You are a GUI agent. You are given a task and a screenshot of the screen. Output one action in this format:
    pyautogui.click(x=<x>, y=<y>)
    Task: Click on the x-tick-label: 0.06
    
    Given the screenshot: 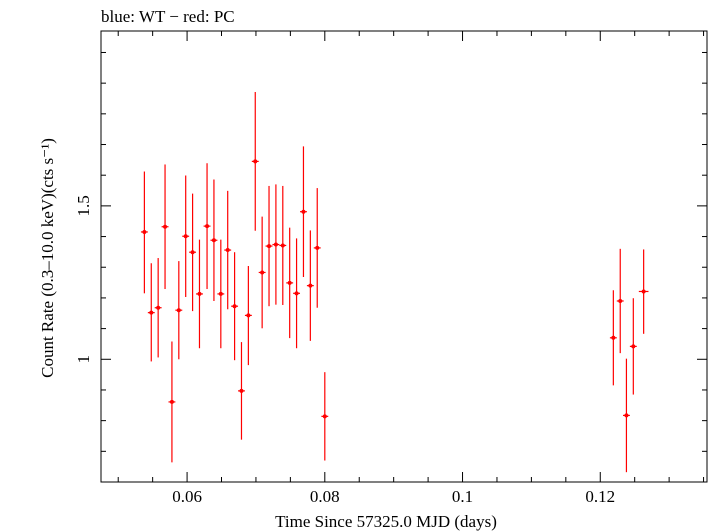 What is the action you would take?
    pyautogui.click(x=187, y=496)
    